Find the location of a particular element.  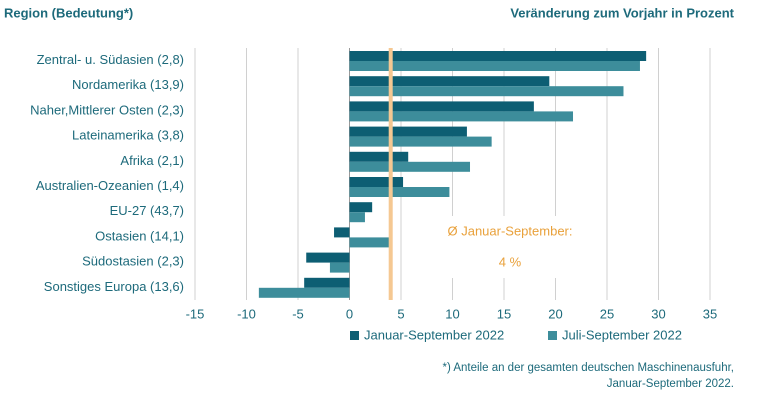

annotation-value: 4 % is located at coordinates (510, 261).